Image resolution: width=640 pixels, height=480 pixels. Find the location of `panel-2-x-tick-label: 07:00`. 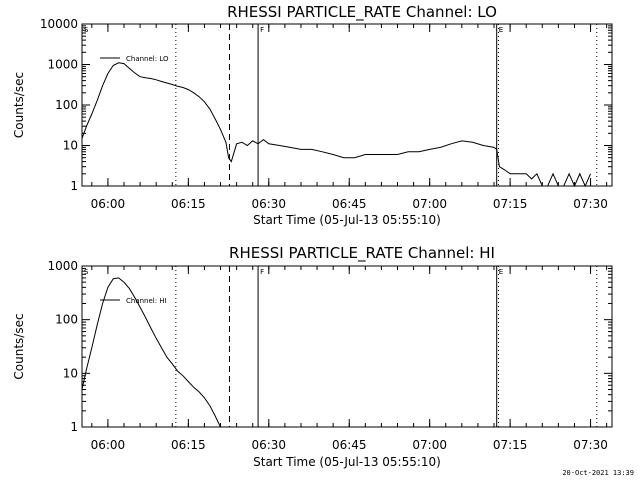

panel-2-x-tick-label: 07:00 is located at coordinates (429, 445).